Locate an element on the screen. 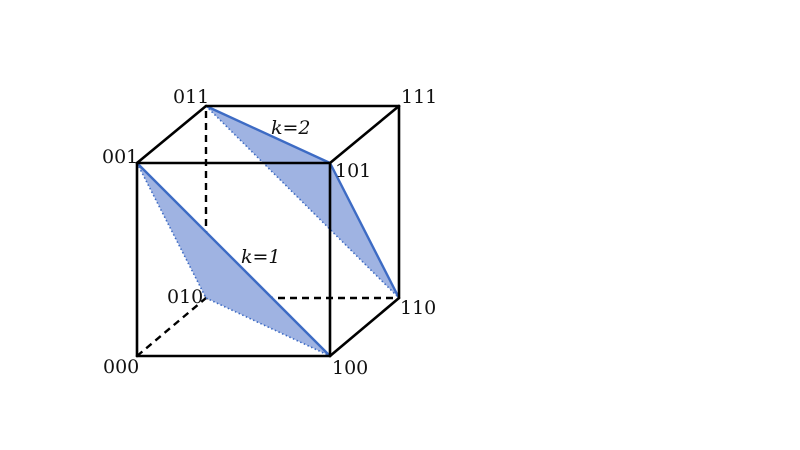 Image resolution: width=800 pixels, height=450 pixels. vertex-label-001: 001 is located at coordinates (120, 157).